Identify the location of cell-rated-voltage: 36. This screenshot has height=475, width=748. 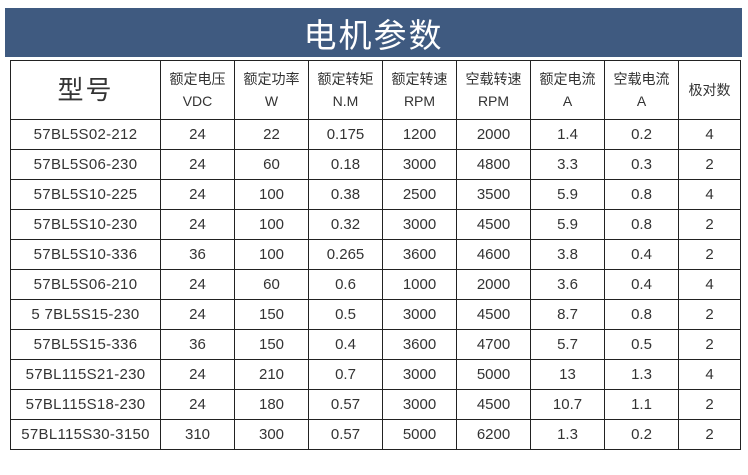
(197, 344).